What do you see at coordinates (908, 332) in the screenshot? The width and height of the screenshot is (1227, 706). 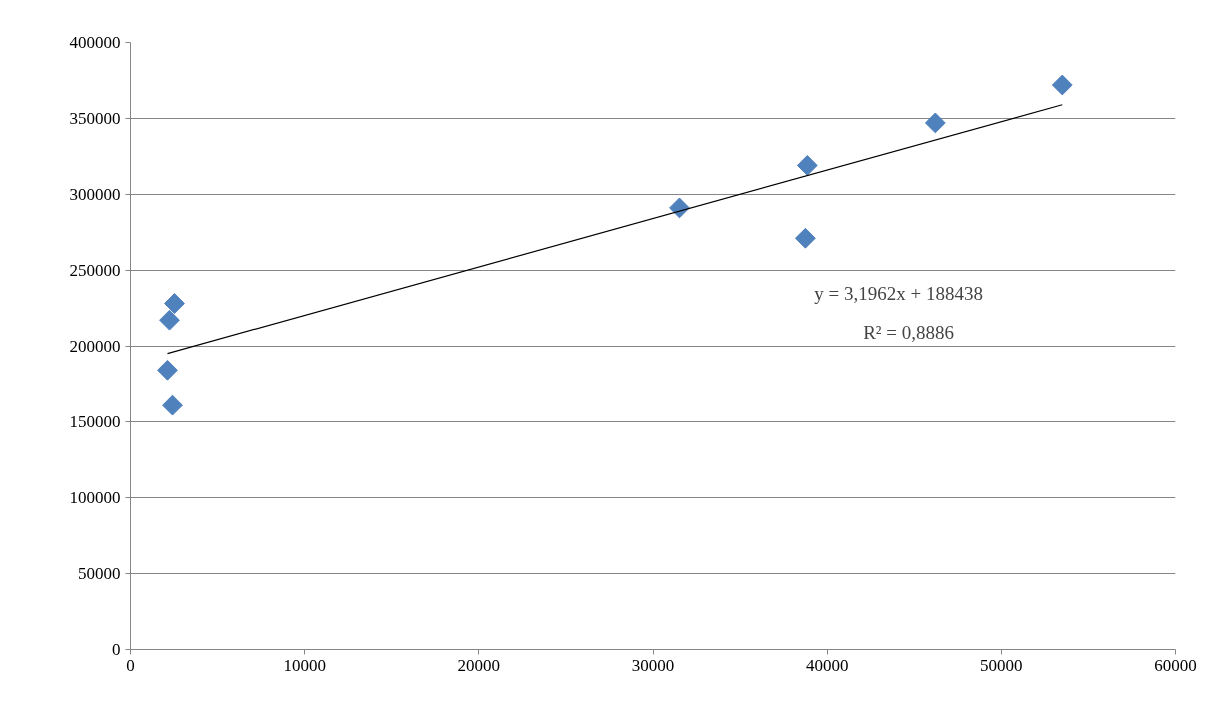 I see `annotation: R² = 0,8886` at bounding box center [908, 332].